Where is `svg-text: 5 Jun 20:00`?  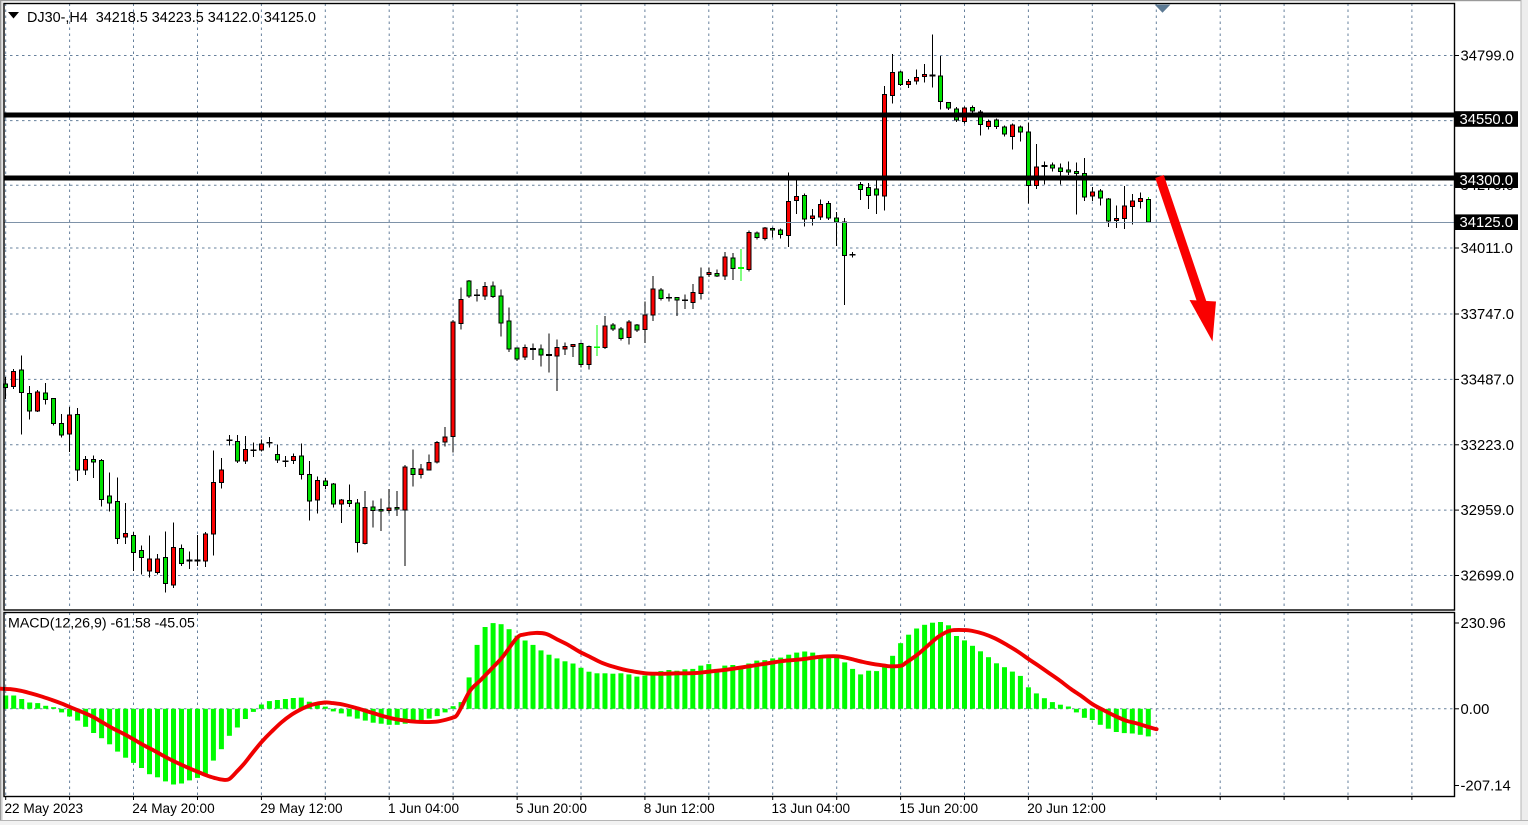 svg-text: 5 Jun 20:00 is located at coordinates (551, 808).